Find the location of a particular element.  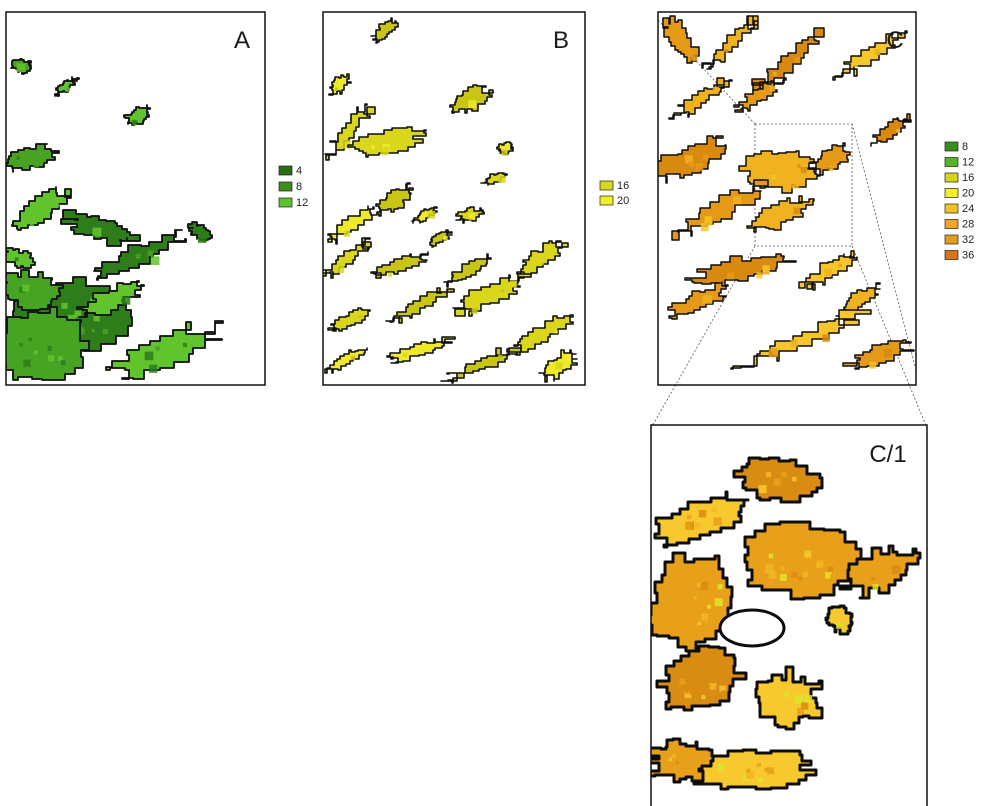

map-b-patches is located at coordinates (450, 200).